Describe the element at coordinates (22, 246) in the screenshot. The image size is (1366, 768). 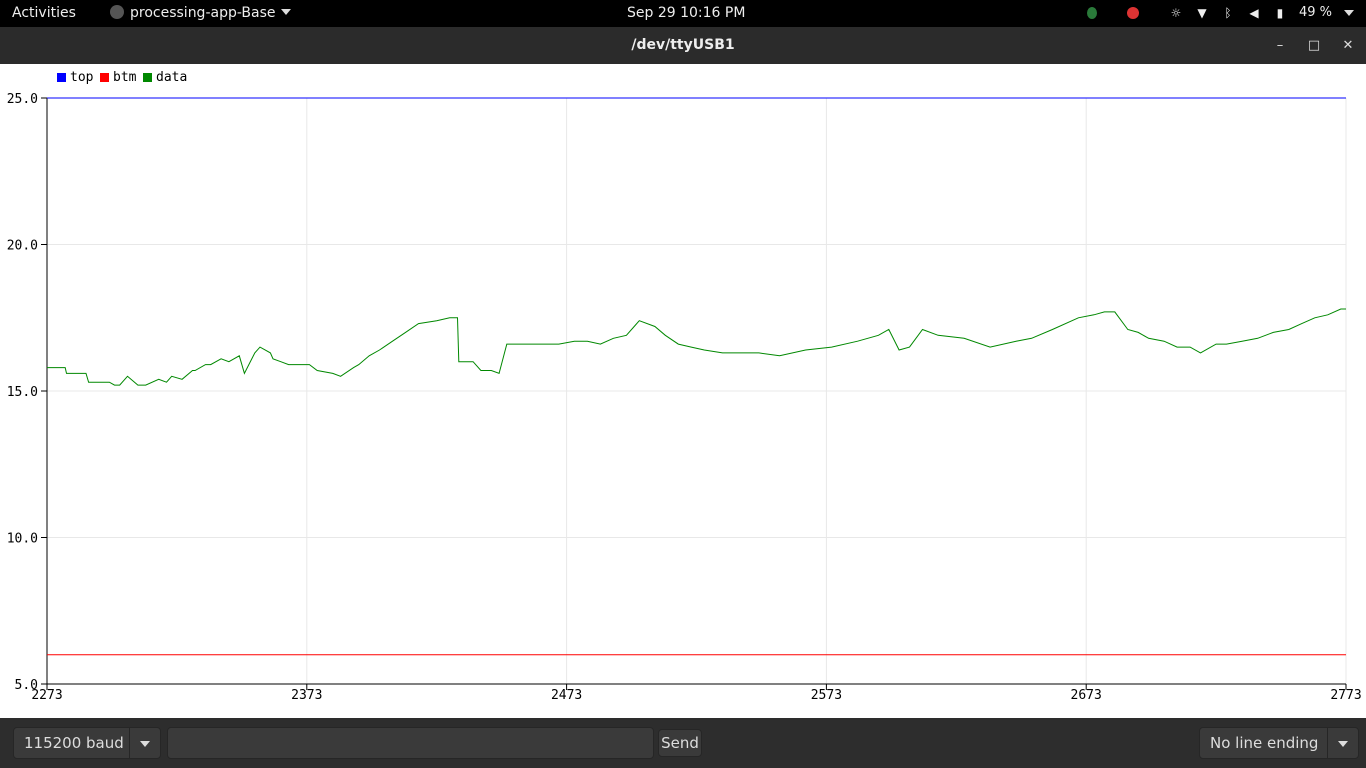
I see `y-tick-label: 20.0` at that location.